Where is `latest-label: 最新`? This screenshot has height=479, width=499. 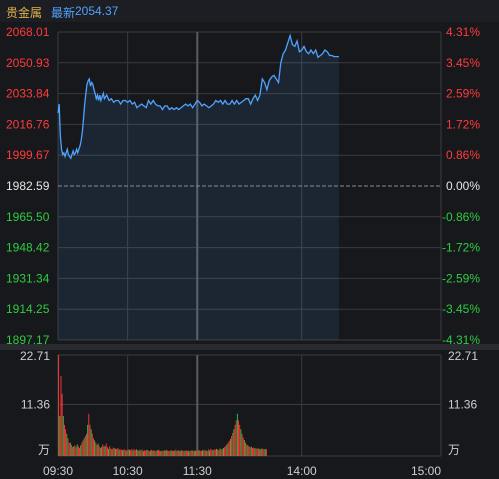 latest-label: 最新 is located at coordinates (63, 13).